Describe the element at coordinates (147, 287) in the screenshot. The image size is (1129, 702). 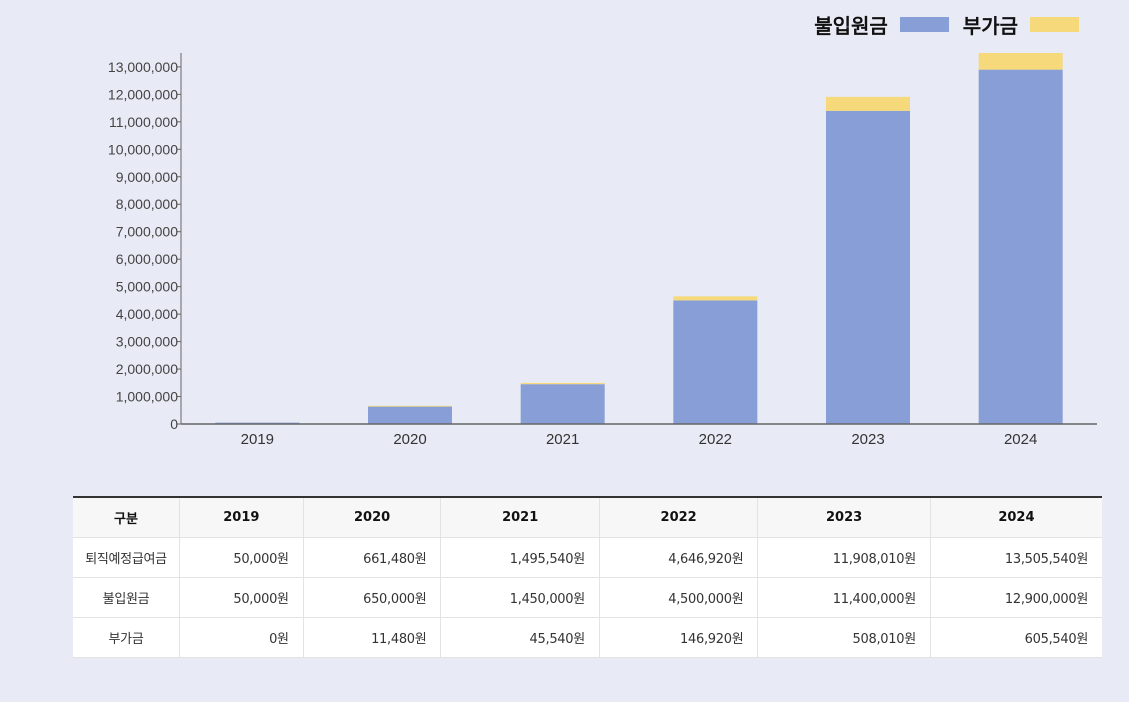
I see `y-tick-label: 5,000,000` at that location.